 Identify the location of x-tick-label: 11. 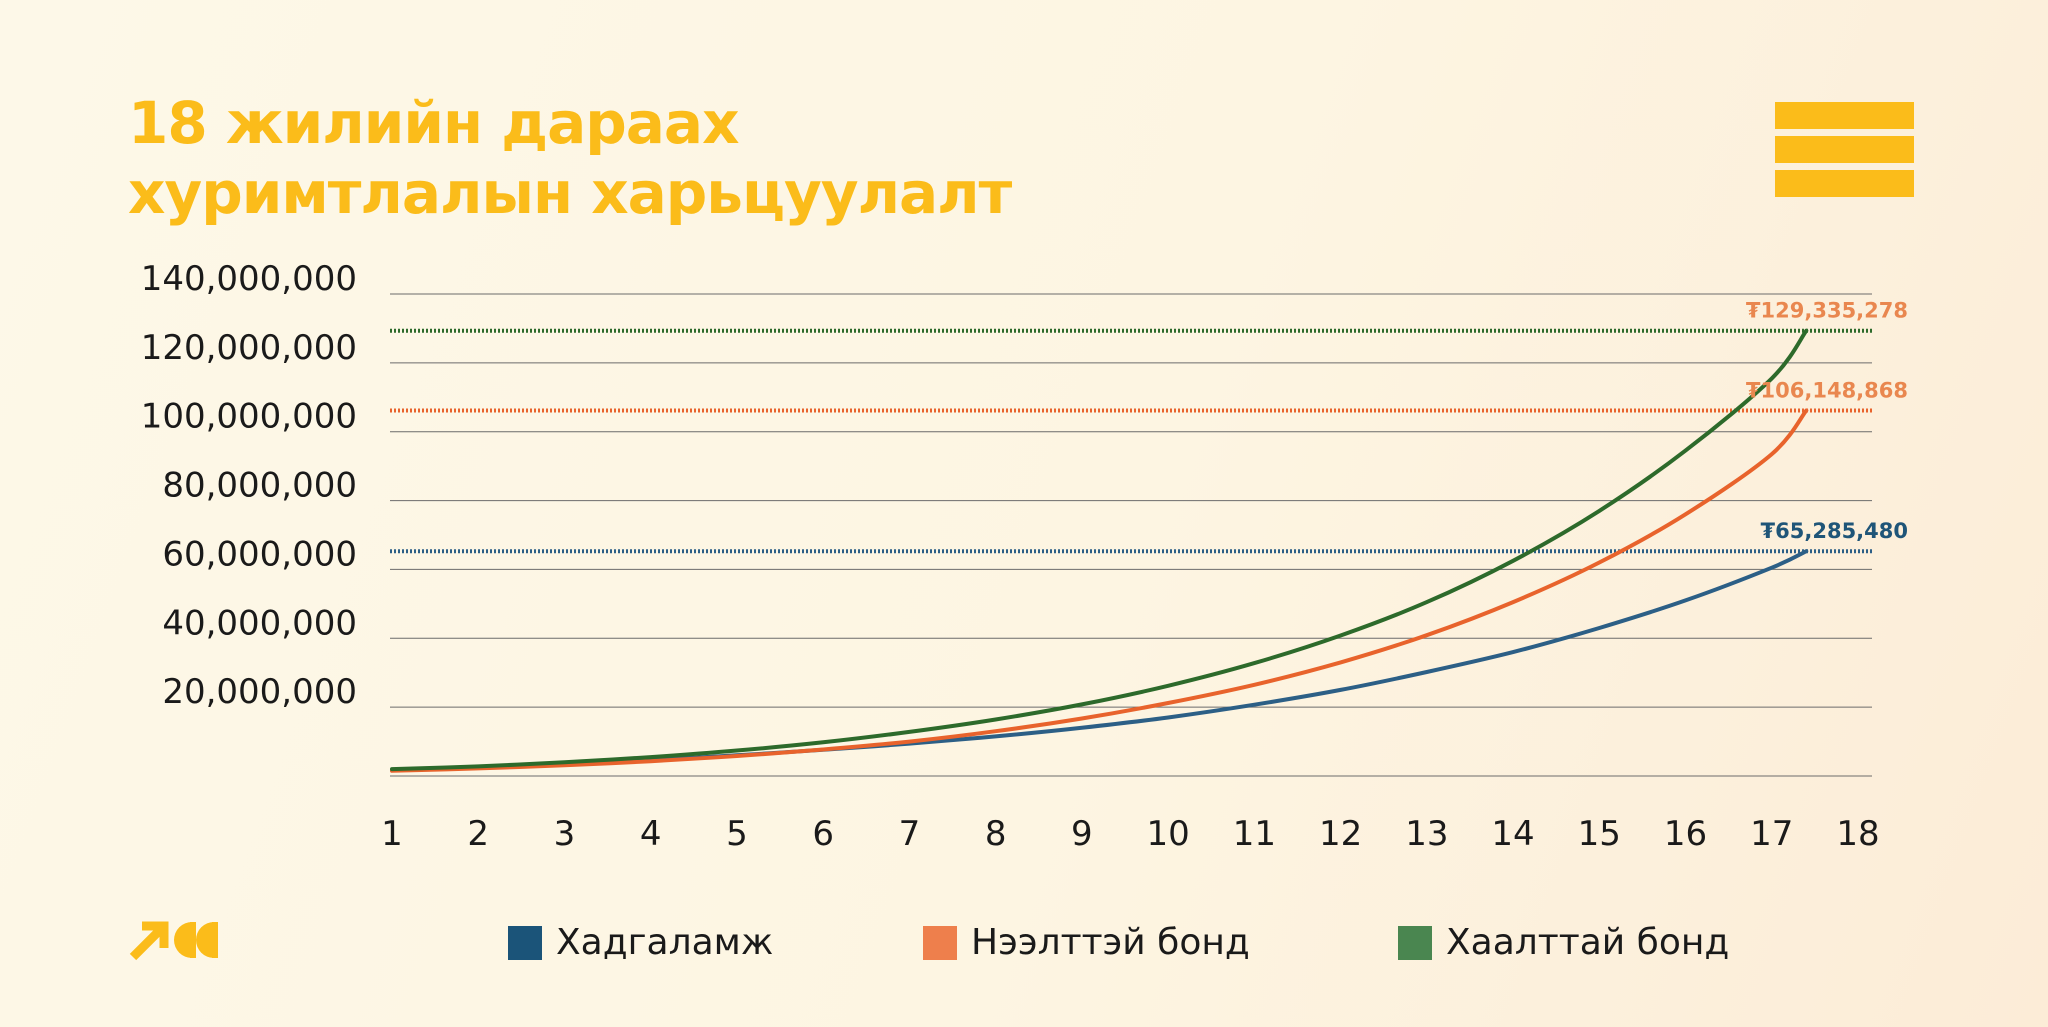
(1254, 834).